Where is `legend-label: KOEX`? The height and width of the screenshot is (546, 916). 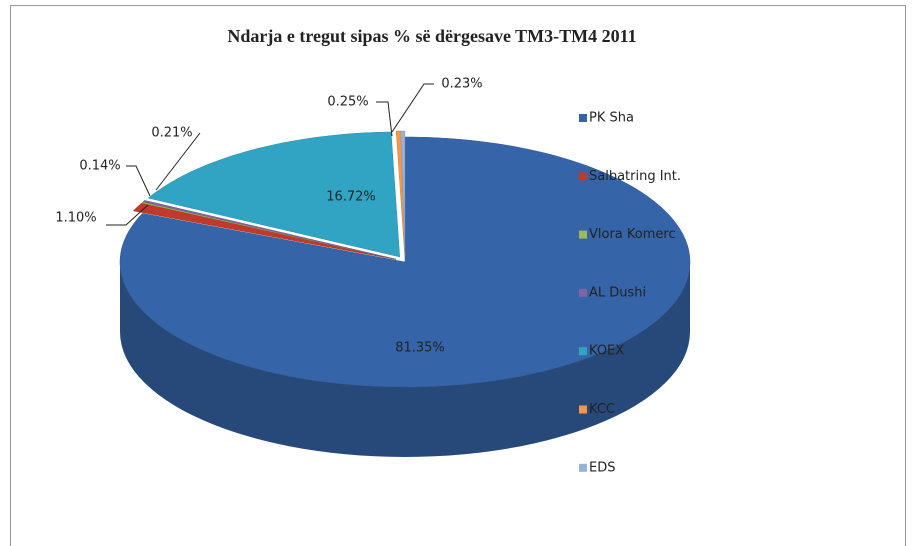
legend-label: KOEX is located at coordinates (606, 351).